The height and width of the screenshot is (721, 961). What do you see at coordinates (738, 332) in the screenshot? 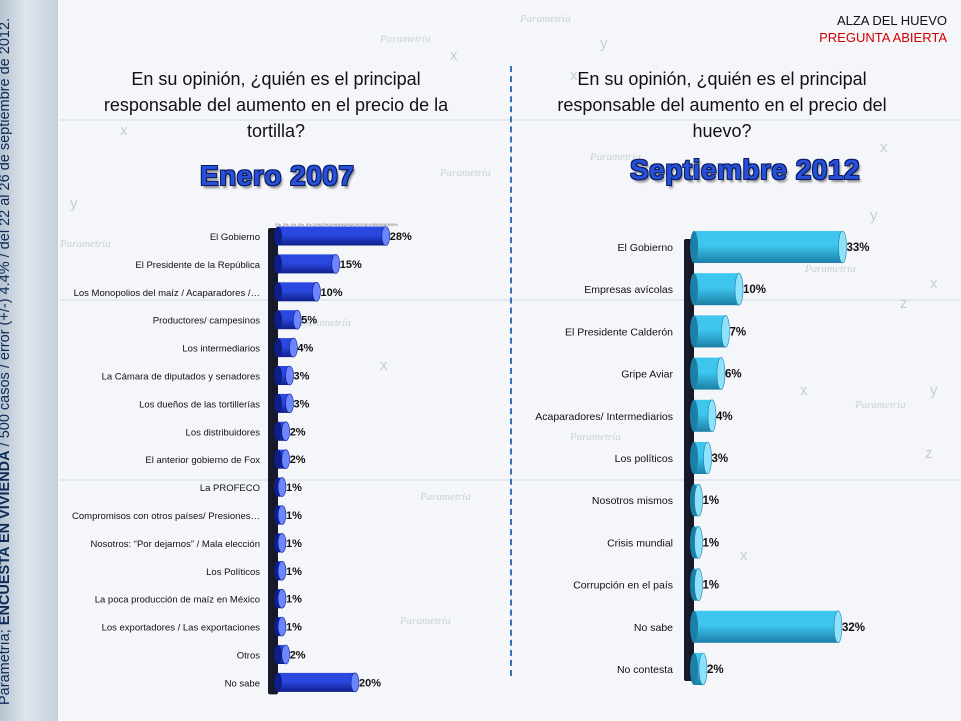
I see `value-label: 7%` at bounding box center [738, 332].